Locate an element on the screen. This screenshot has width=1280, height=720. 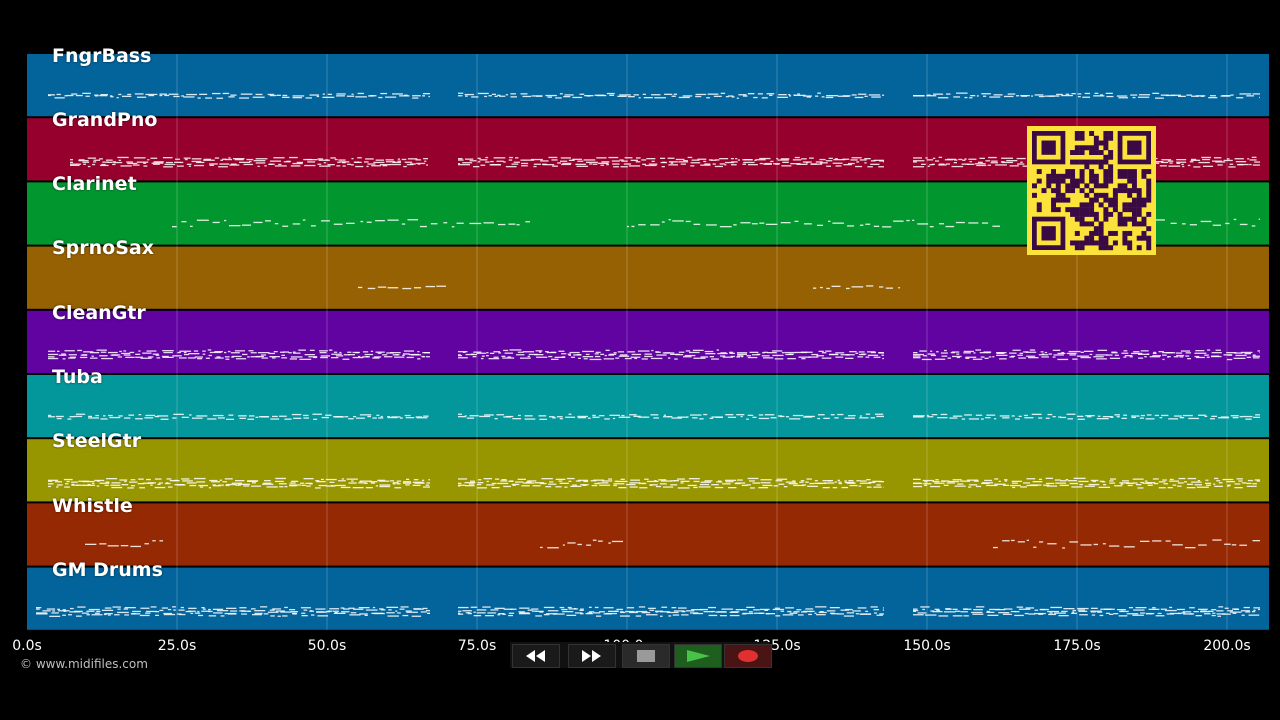
play-button is located at coordinates (698, 656).